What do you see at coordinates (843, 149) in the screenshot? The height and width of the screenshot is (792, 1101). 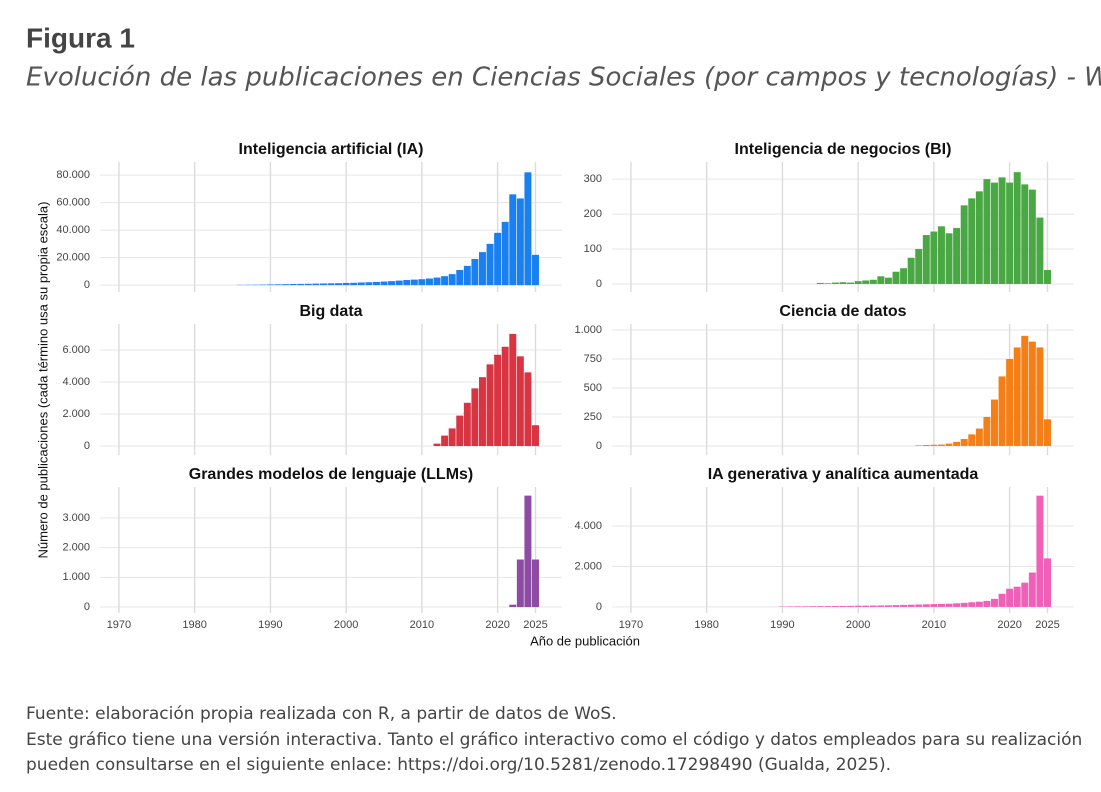 I see `panel-title: Inteligencia de negocios (BI)` at bounding box center [843, 149].